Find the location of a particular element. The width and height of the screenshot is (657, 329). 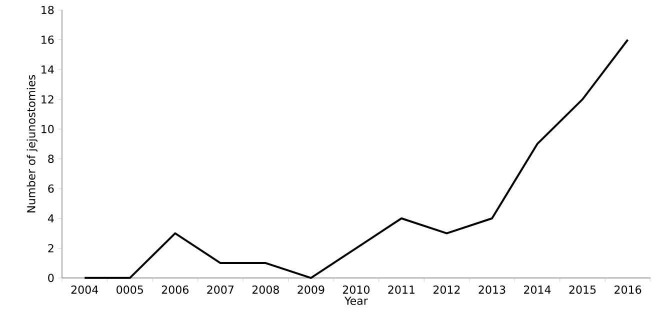

y-tick-label: 10 is located at coordinates (48, 129).